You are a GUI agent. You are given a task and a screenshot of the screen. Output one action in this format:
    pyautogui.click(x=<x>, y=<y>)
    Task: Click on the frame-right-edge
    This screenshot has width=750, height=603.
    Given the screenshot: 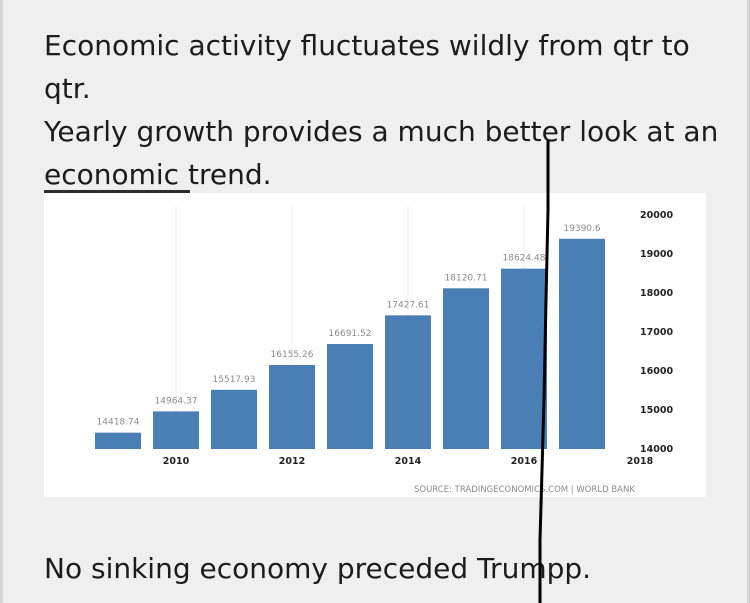 What is the action you would take?
    pyautogui.click(x=748, y=301)
    